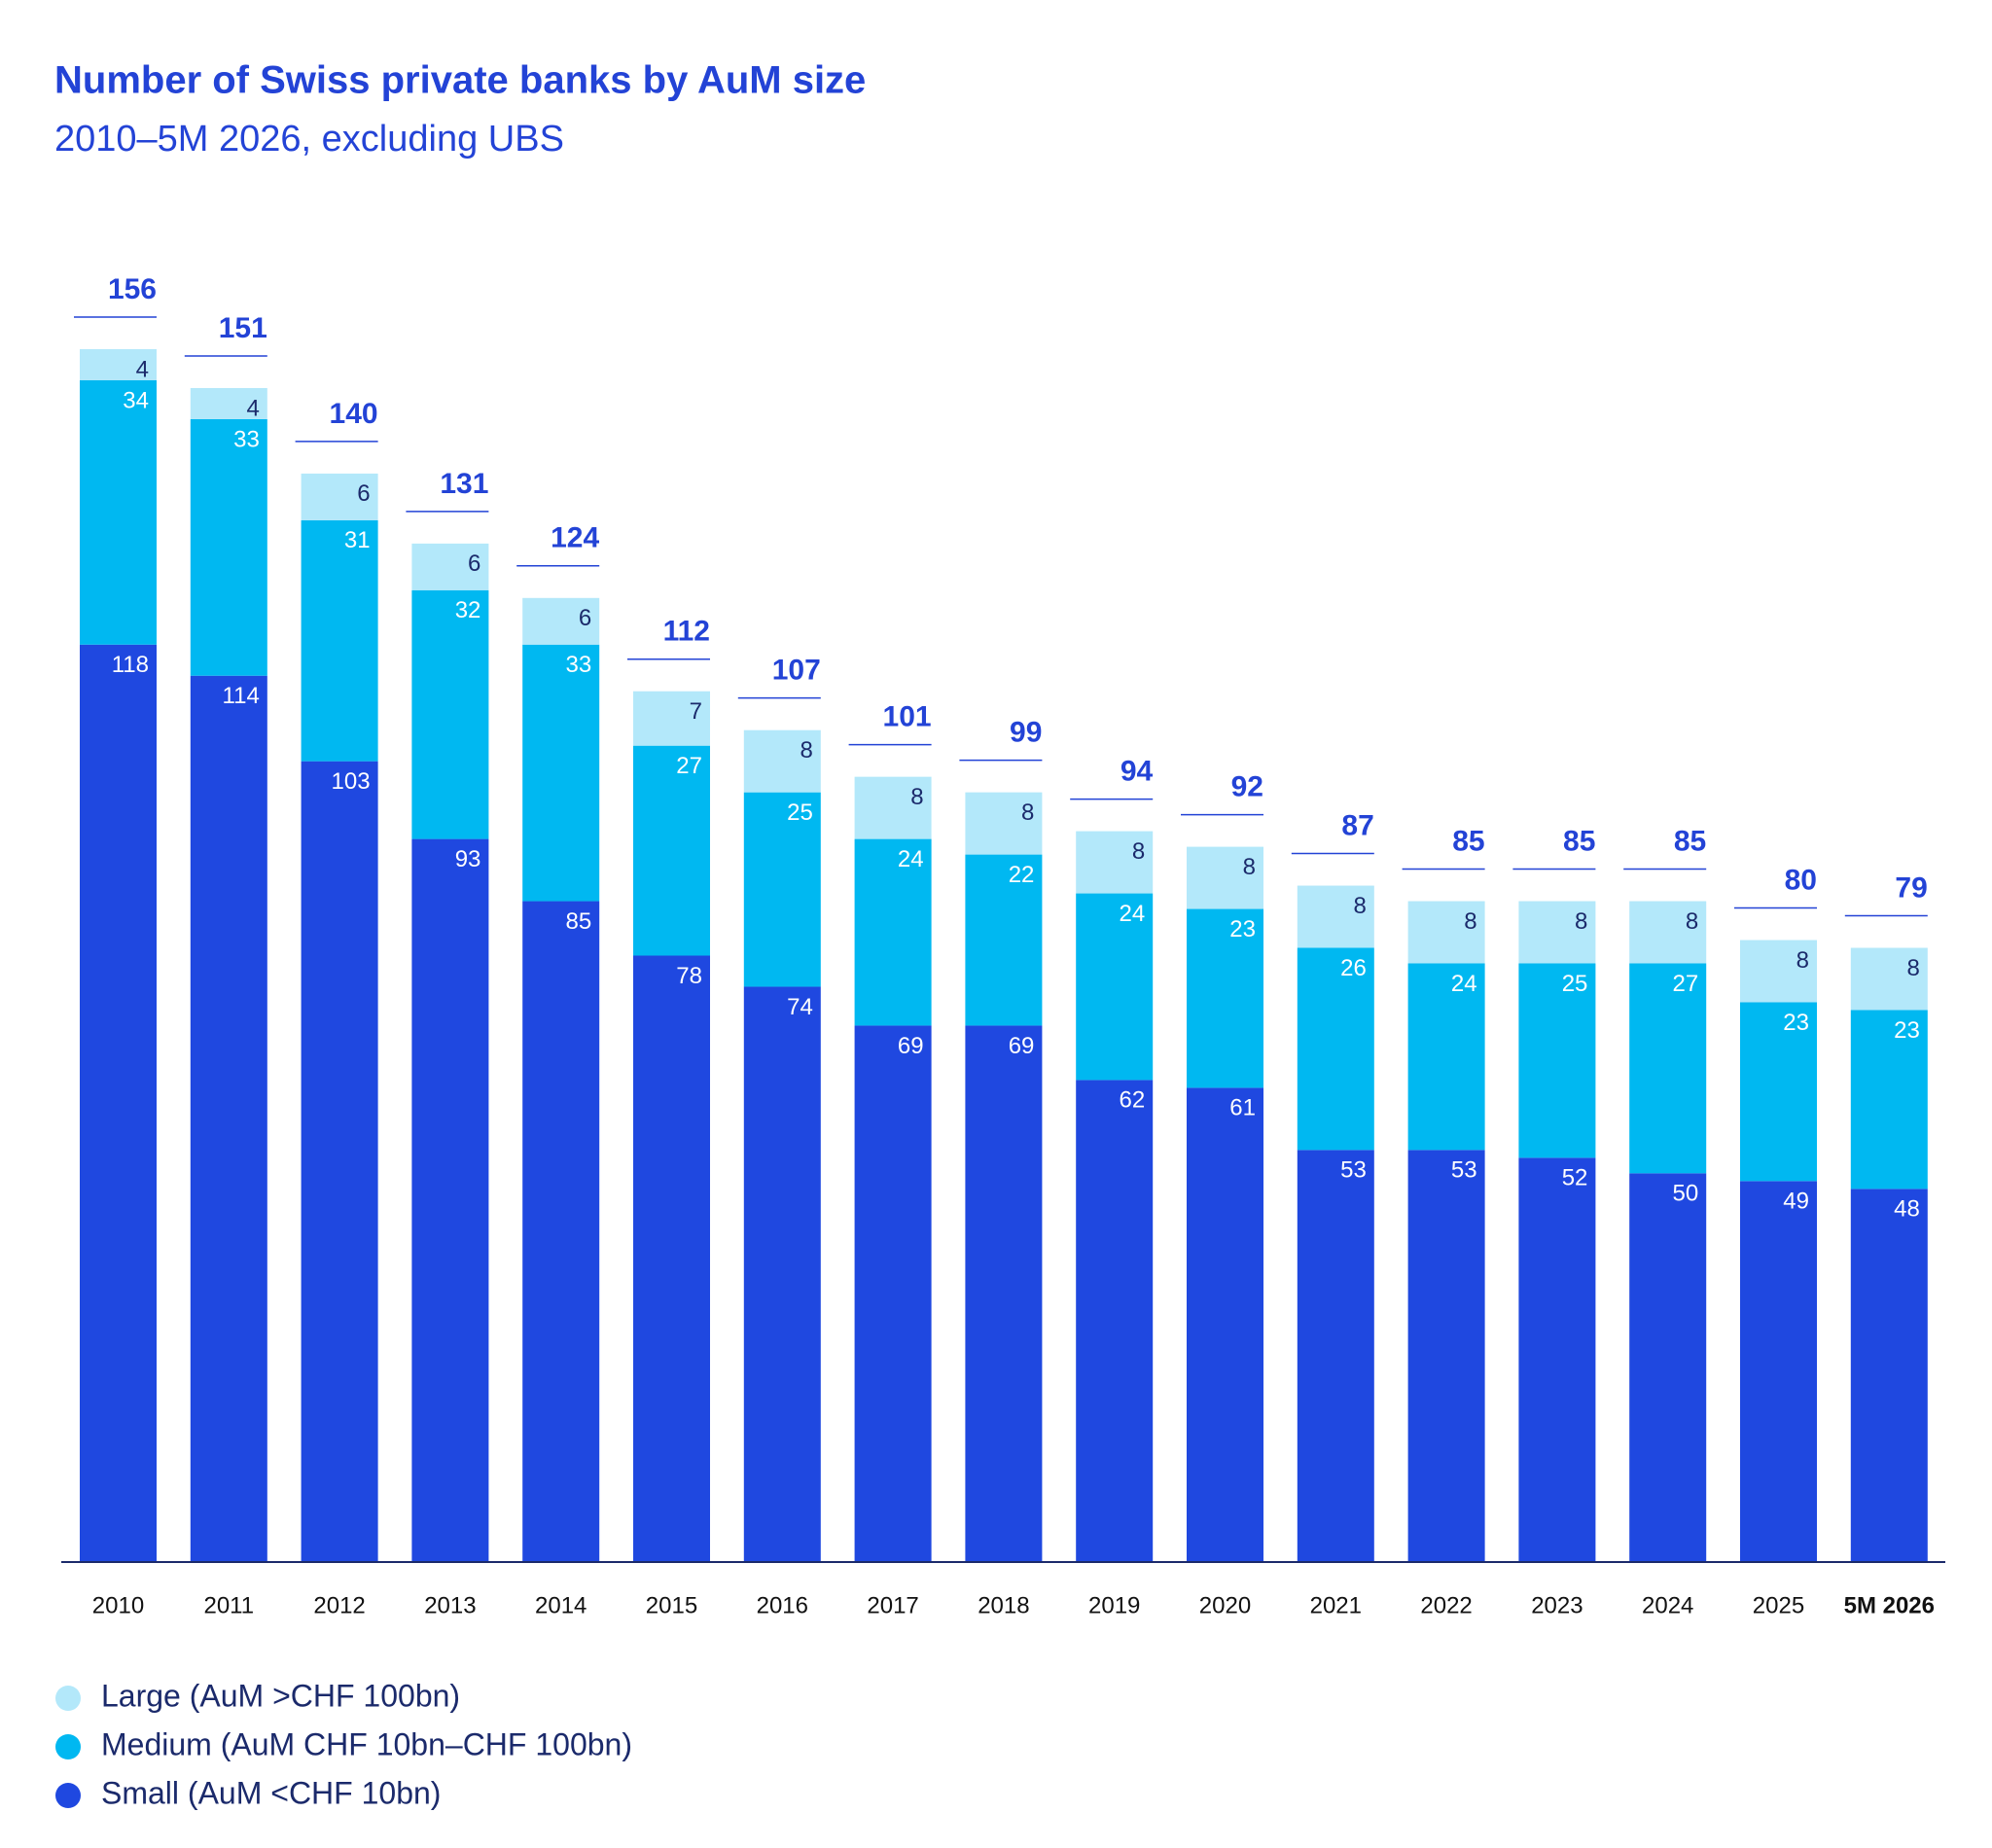  Describe the element at coordinates (1796, 1202) in the screenshot. I see `segment-label: 49` at that location.